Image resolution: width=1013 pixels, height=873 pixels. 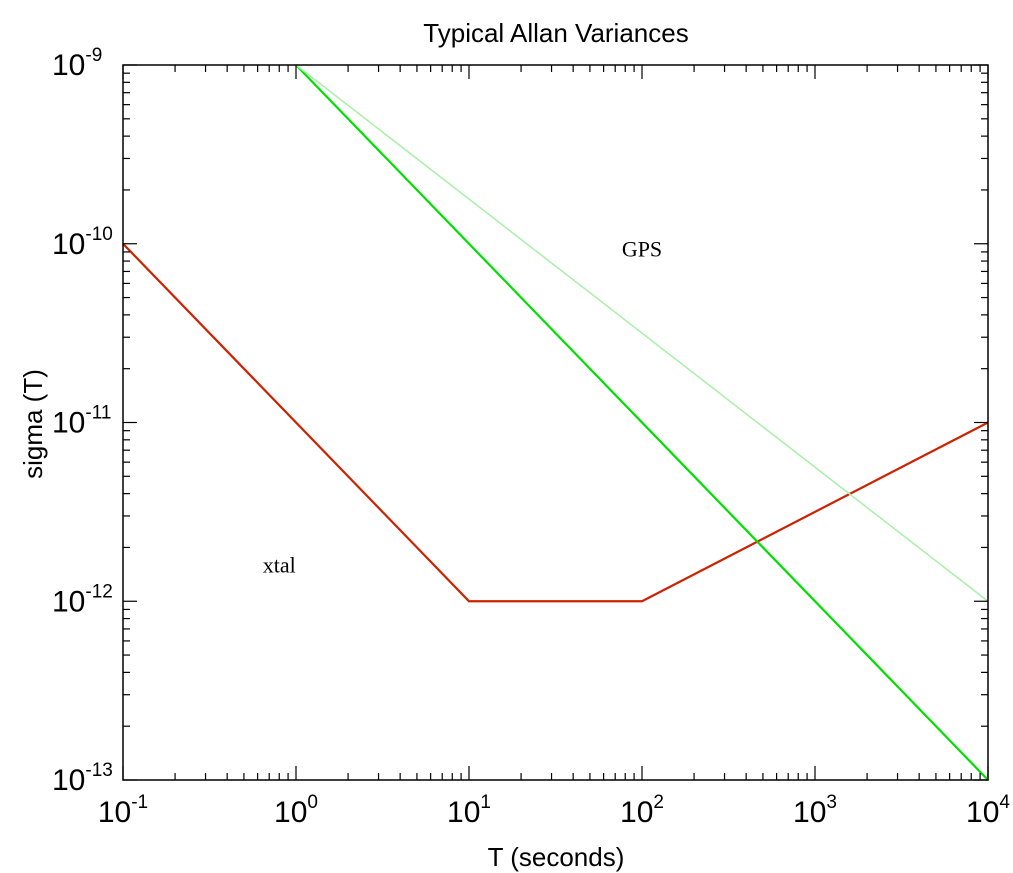 I want to click on x-tick-label: 10¹, so click(x=469, y=810).